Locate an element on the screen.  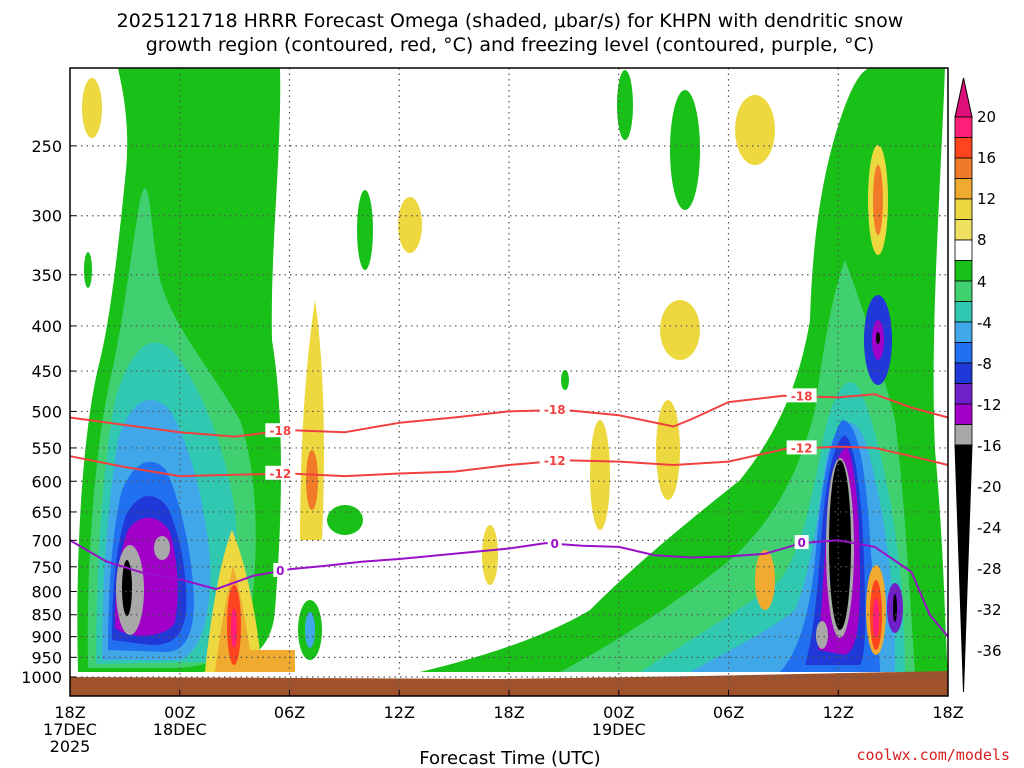
y-tick-label: 600 is located at coordinates (46, 481).